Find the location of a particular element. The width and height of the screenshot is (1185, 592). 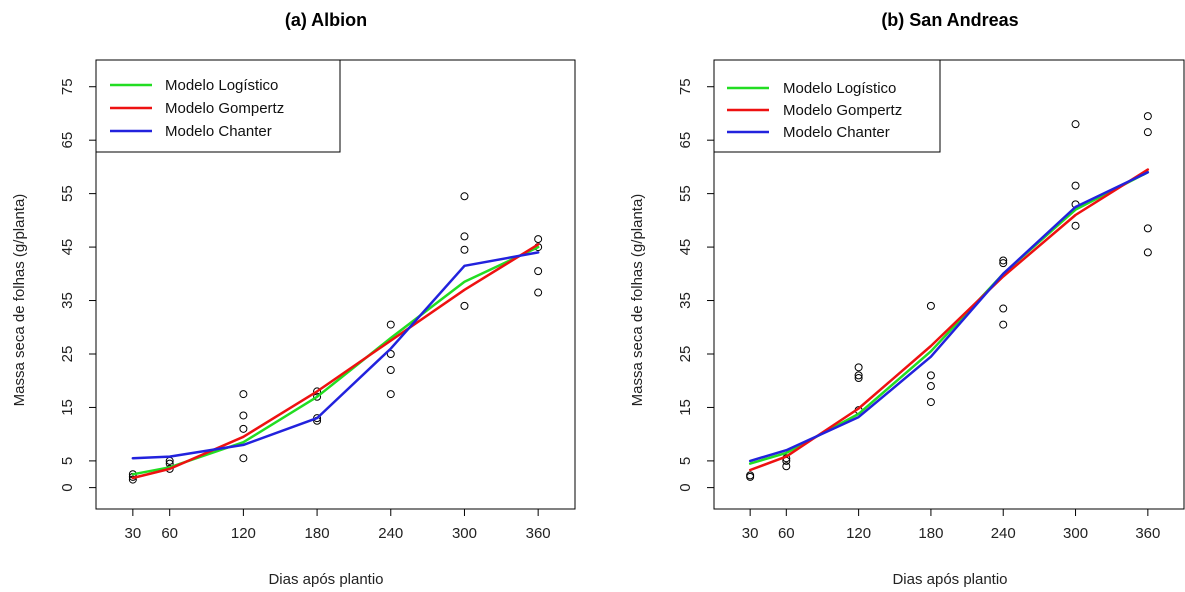

series-line-gompertz is located at coordinates (335, 361).